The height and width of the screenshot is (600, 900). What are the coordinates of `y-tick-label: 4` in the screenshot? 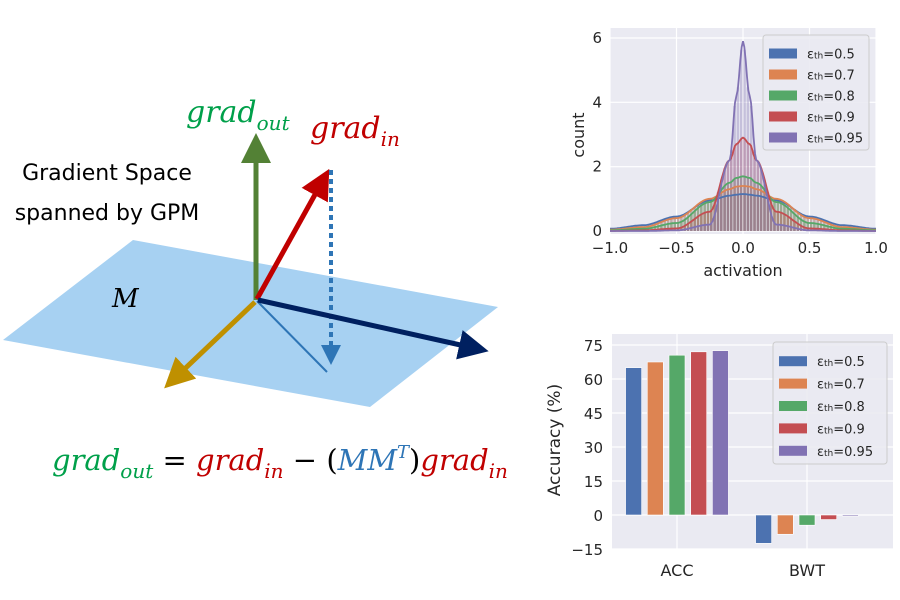 It's located at (597, 102).